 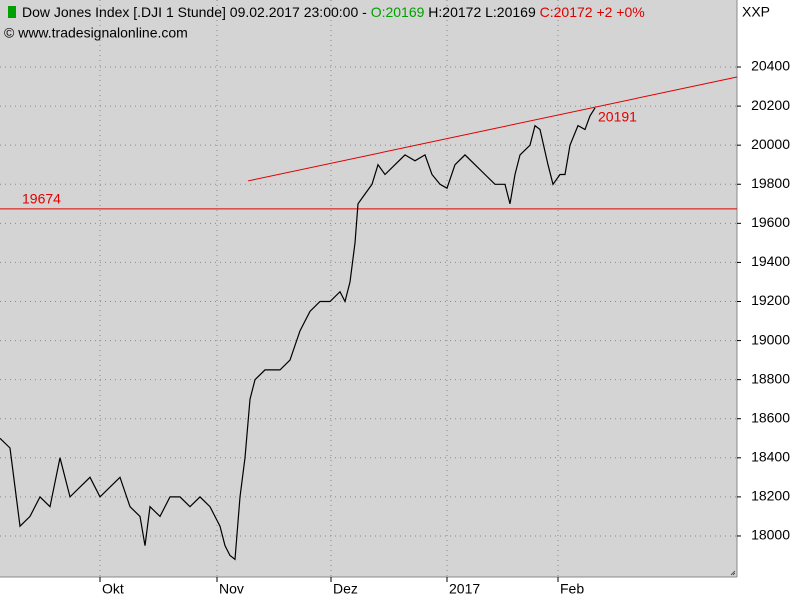 I want to click on last-value-label: 20191, so click(x=617, y=117).